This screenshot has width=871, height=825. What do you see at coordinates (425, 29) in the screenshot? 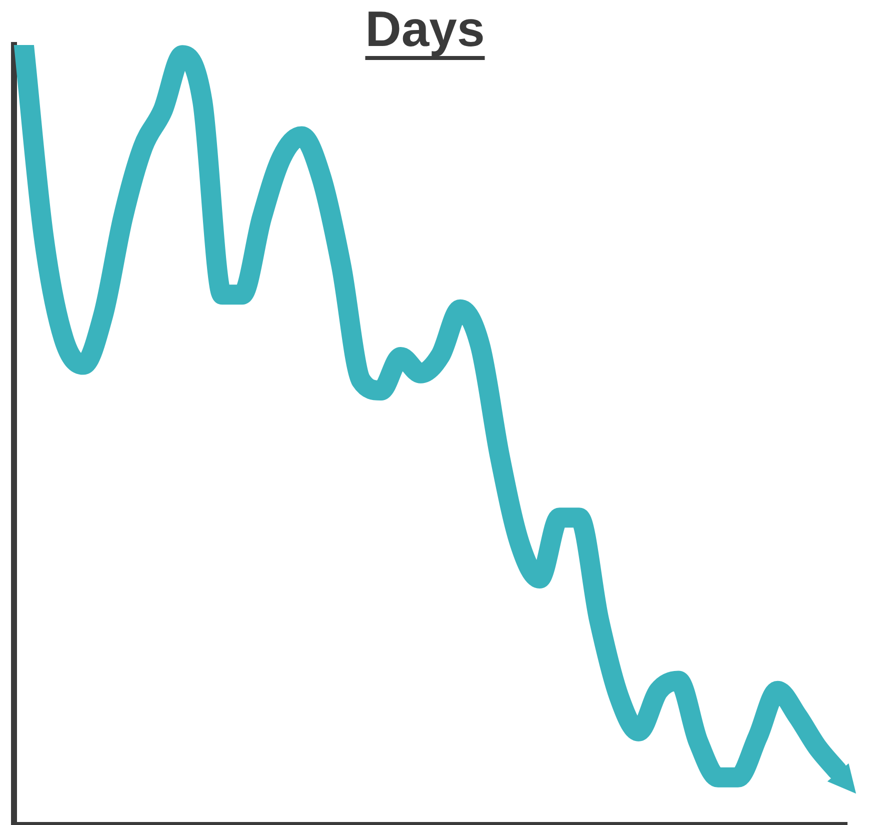
I see `chart-title: Days` at bounding box center [425, 29].